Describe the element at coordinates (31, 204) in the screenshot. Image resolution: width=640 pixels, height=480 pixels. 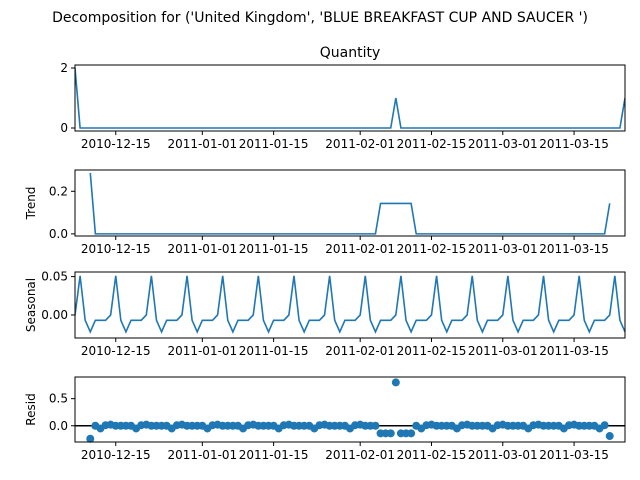
I see `y-axis-label: Trend` at that location.